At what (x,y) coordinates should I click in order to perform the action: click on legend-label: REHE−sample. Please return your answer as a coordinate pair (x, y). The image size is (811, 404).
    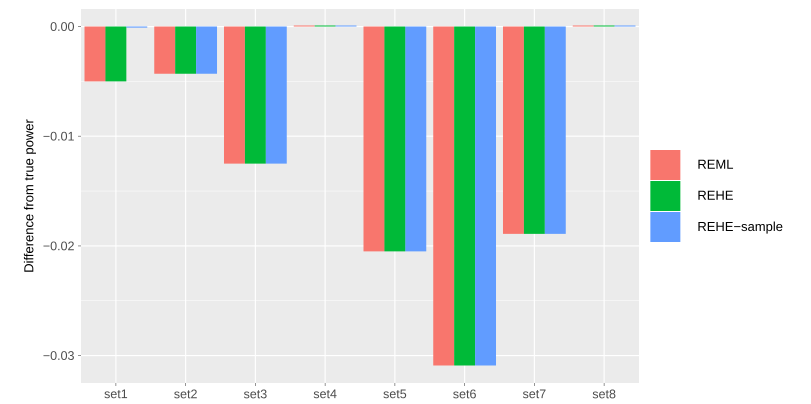
    Looking at the image, I should click on (740, 228).